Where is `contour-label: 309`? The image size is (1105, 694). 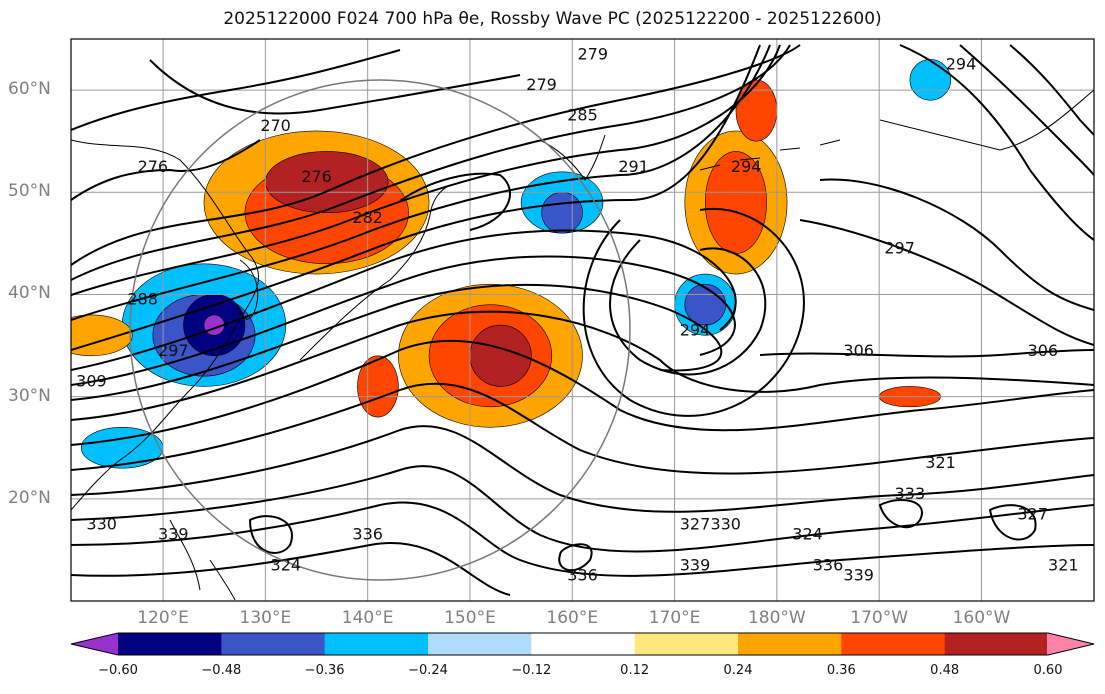 contour-label: 309 is located at coordinates (91, 380).